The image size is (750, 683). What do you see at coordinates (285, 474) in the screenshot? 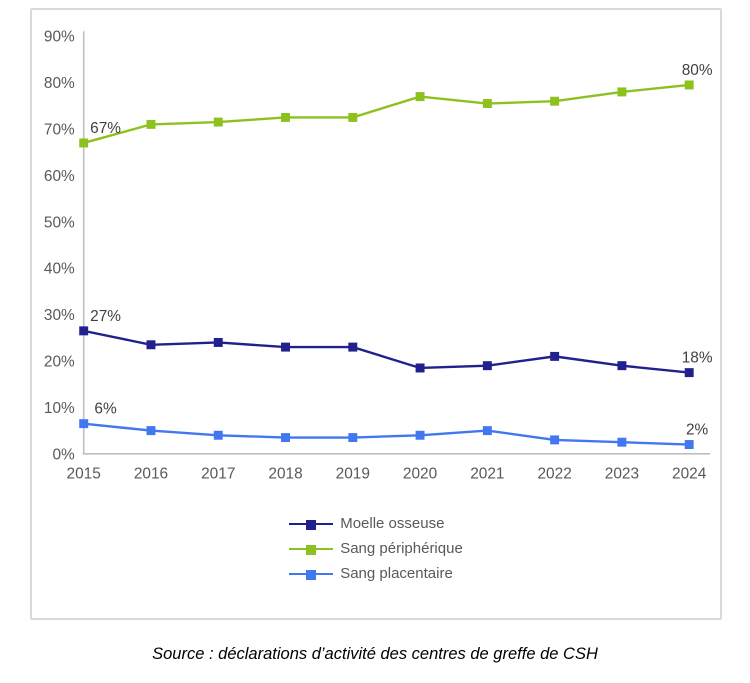
I see `svg-text: 2018` at bounding box center [285, 474].